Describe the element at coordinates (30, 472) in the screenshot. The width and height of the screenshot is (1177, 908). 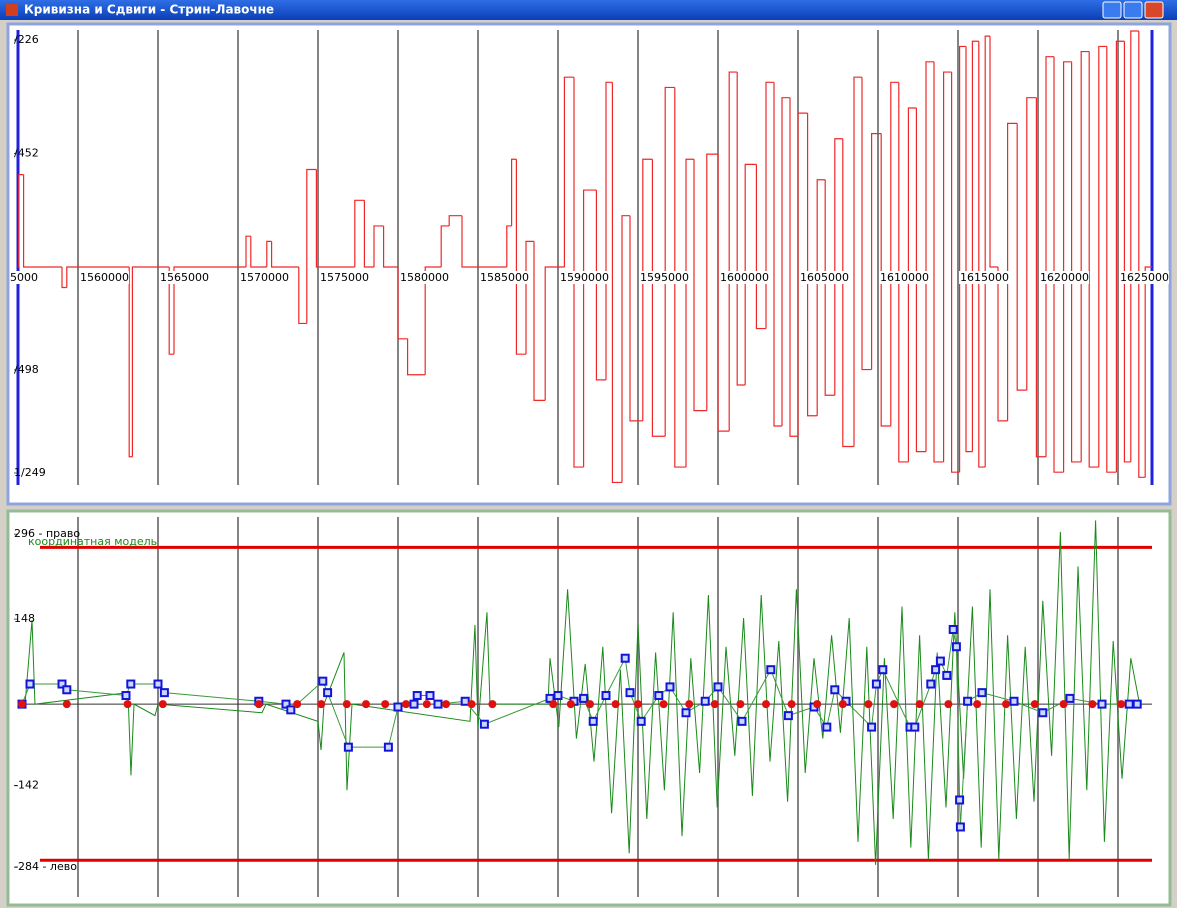
I see `y-tick-label: 1/249` at that location.